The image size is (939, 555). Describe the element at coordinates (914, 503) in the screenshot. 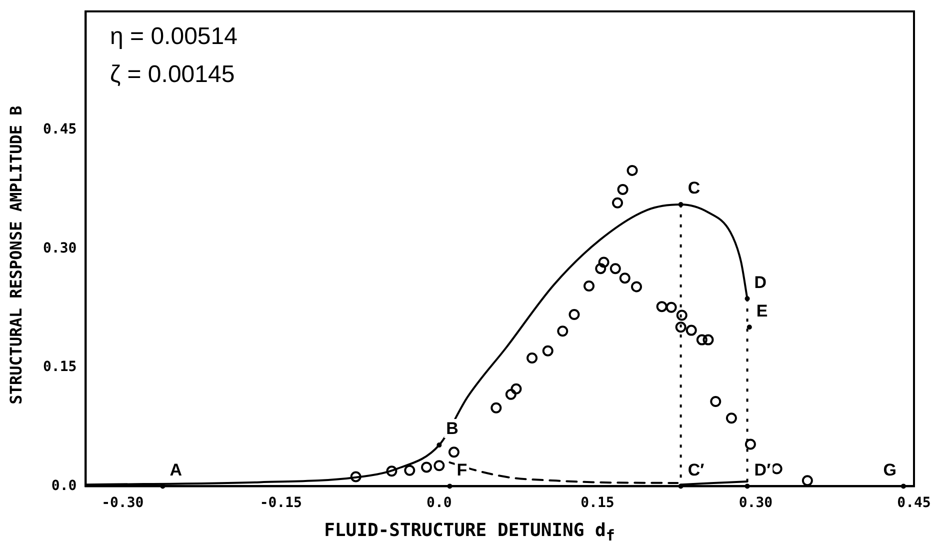

I see `x-tick-label: 0.45` at that location.